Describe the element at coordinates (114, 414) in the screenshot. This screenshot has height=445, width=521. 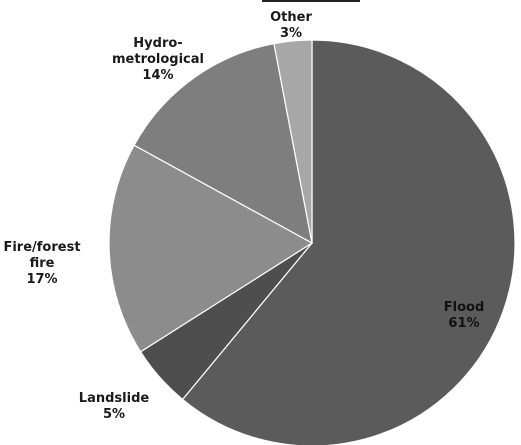
I see `slice-value-landslide: 5%` at that location.